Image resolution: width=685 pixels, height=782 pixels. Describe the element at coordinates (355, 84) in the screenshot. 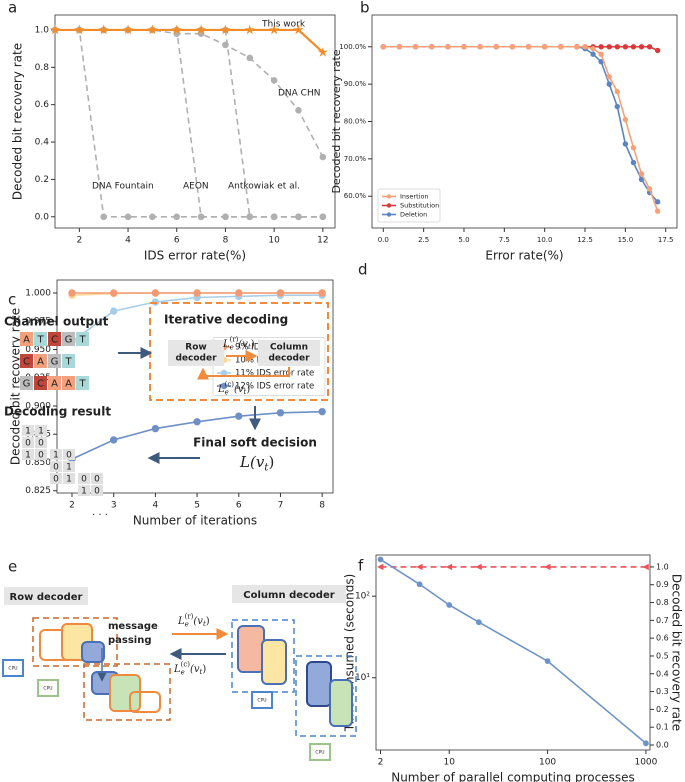

I see `y-tick-label: 90.0%` at that location.